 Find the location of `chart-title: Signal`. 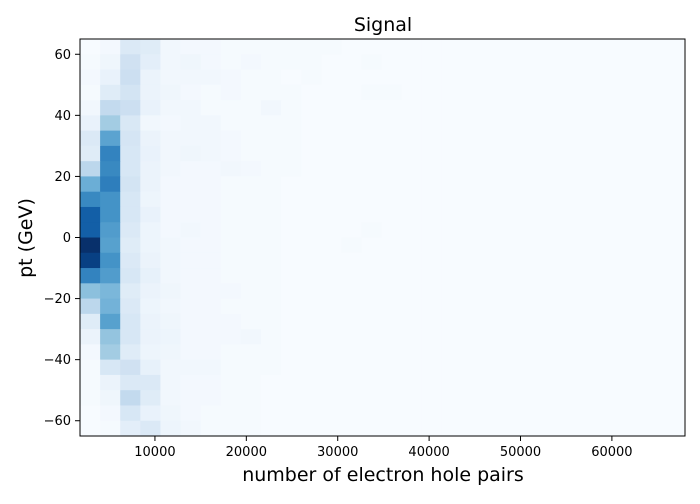

chart-title: Signal is located at coordinates (383, 25).